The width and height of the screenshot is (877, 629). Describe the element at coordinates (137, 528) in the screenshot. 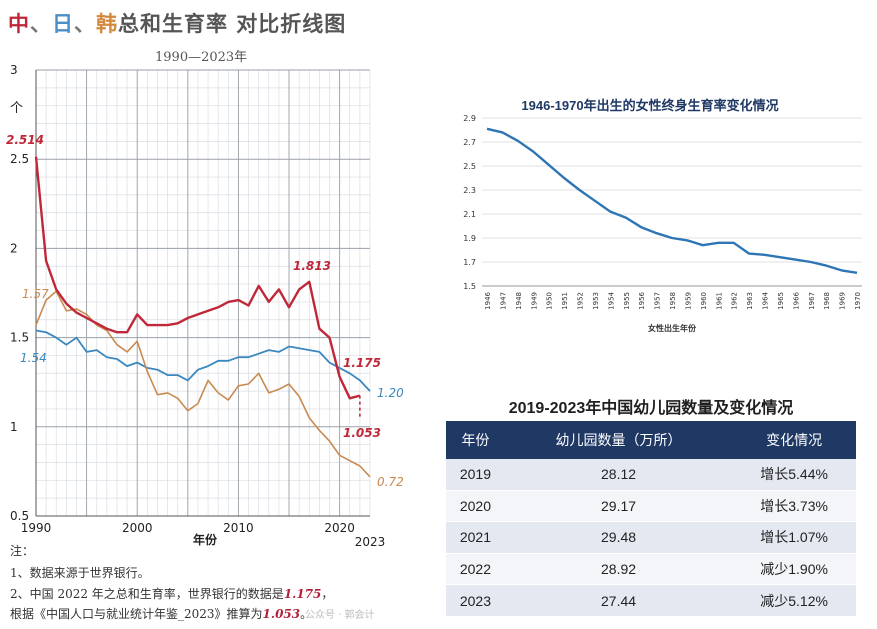

I see `x-tick-label: 2000` at that location.